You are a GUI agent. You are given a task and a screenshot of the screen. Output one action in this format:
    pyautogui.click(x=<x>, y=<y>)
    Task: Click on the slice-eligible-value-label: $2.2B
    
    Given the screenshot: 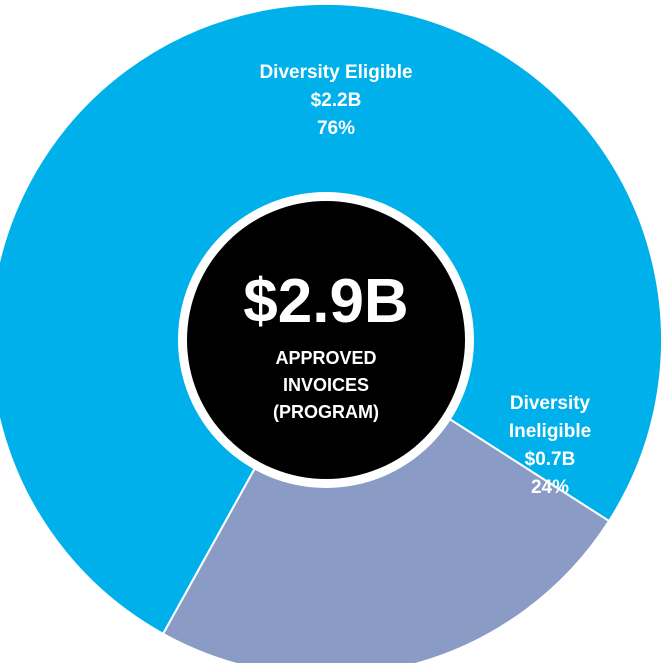 What is the action you would take?
    pyautogui.click(x=336, y=100)
    